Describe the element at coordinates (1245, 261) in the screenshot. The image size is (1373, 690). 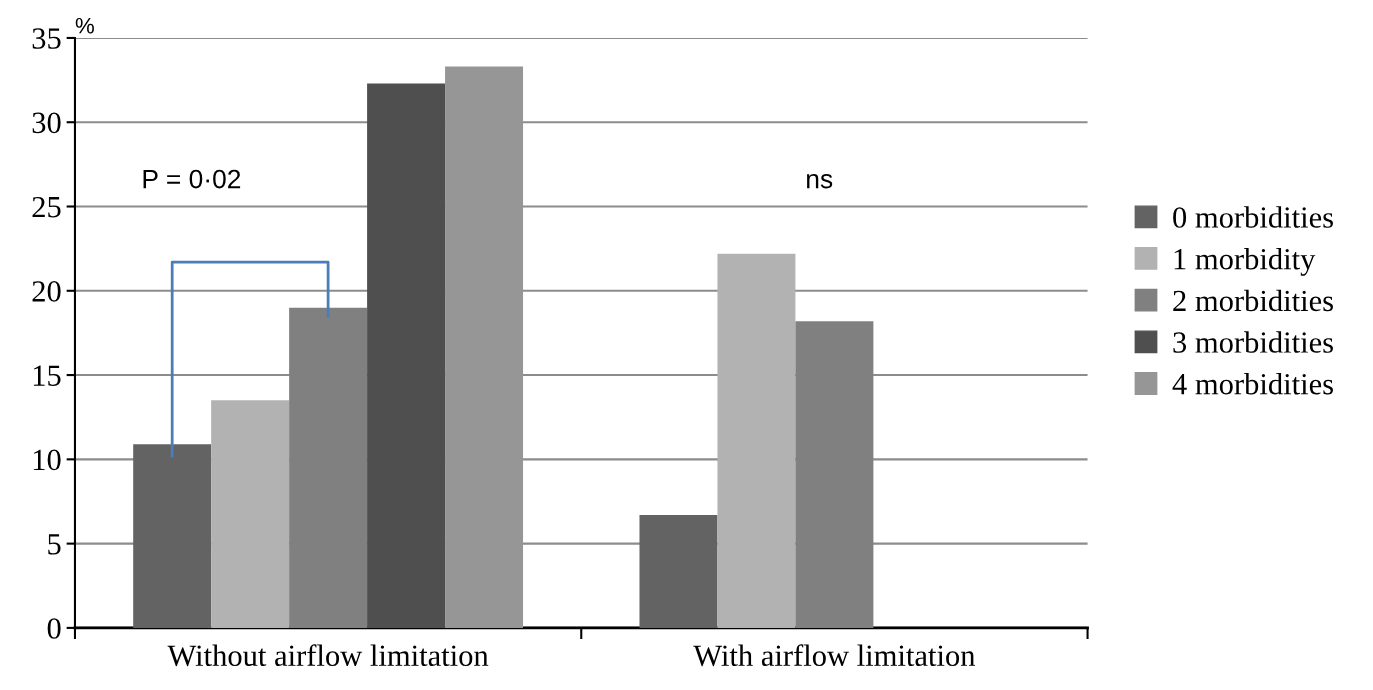
I see `legend-label: 1 morbidity` at that location.